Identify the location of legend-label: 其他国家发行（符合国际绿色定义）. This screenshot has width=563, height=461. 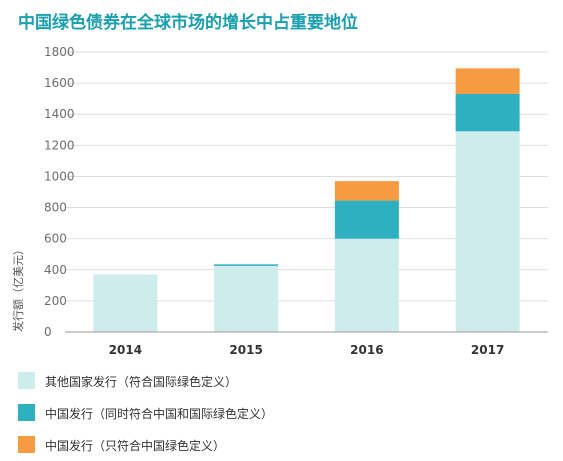
(141, 381).